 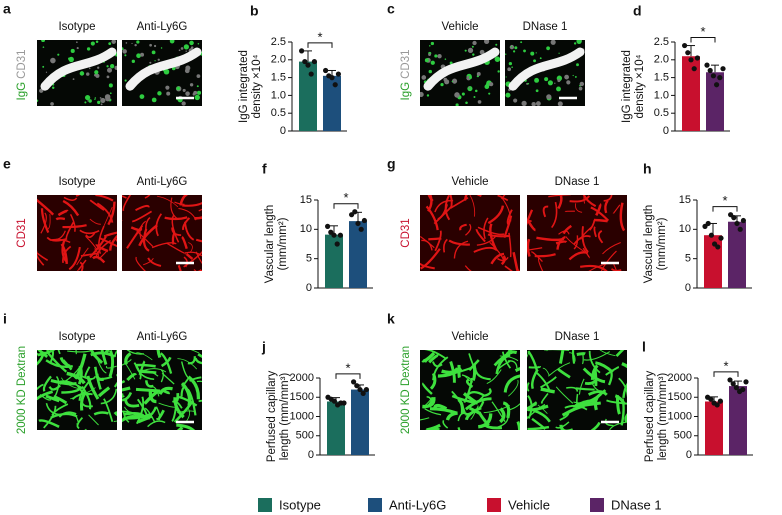 What do you see at coordinates (680, 378) in the screenshot?
I see `y-tick-label: 2000` at bounding box center [680, 378].